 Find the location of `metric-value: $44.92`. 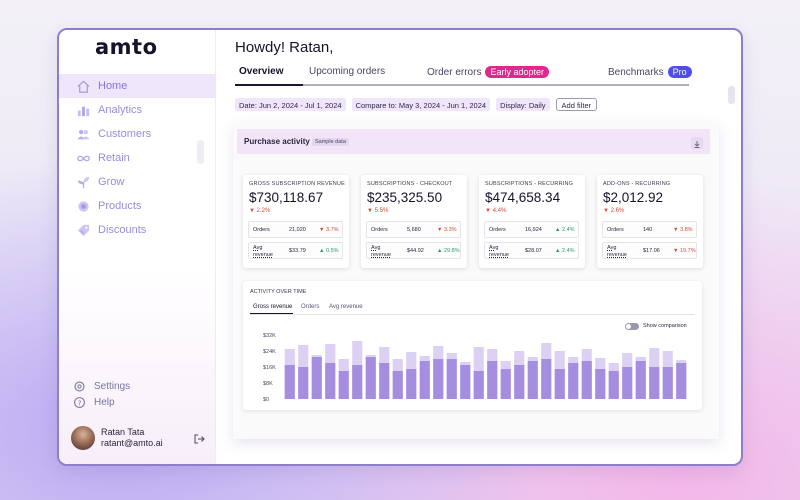

metric-value: $44.92 is located at coordinates (415, 251).